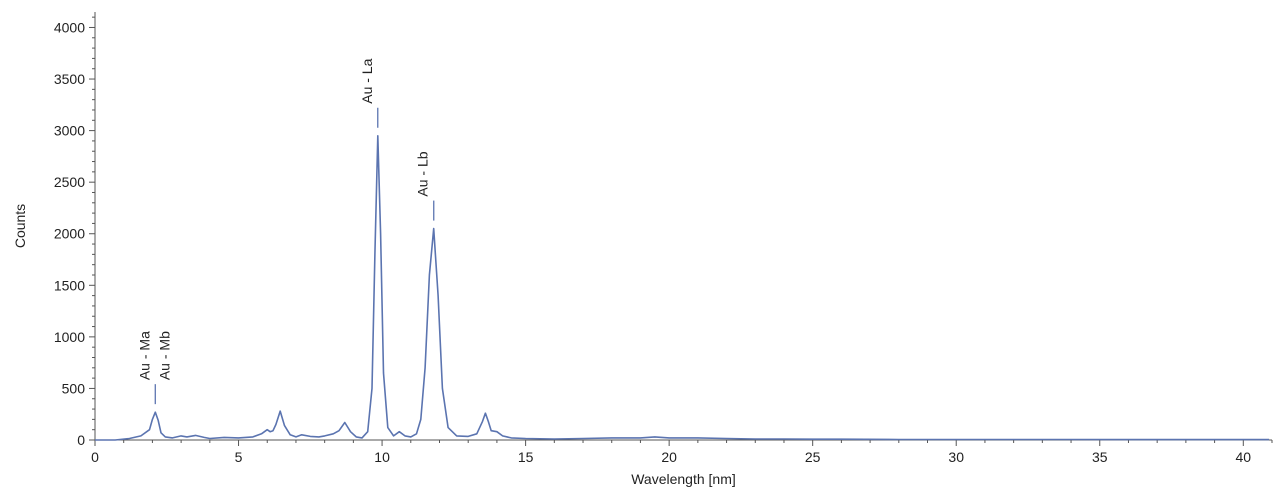 This screenshot has height=494, width=1274. What do you see at coordinates (164, 355) in the screenshot?
I see `peak-label: Au - Mb` at bounding box center [164, 355].